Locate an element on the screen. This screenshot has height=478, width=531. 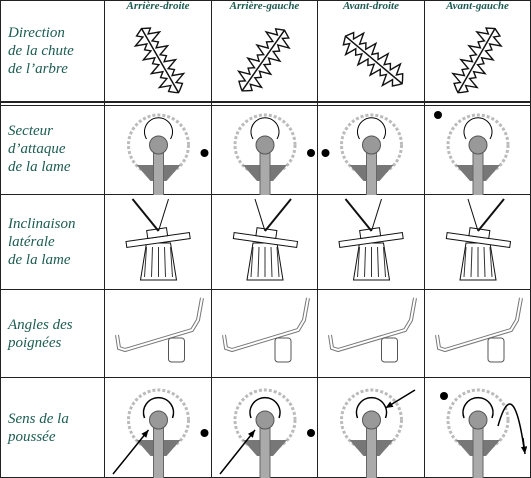
row-label: Angles des poignées is located at coordinates (52, 334).